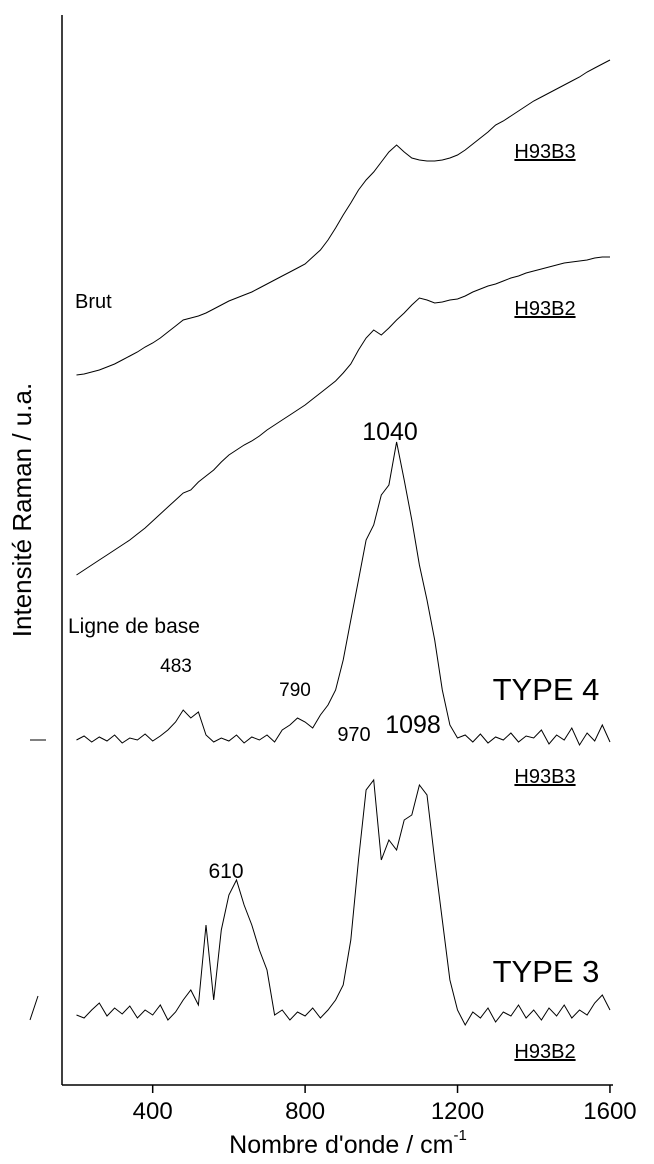 The width and height of the screenshot is (654, 1164). What do you see at coordinates (22, 510) in the screenshot?
I see `y-axis-label: Intensité Raman / u.a.` at bounding box center [22, 510].